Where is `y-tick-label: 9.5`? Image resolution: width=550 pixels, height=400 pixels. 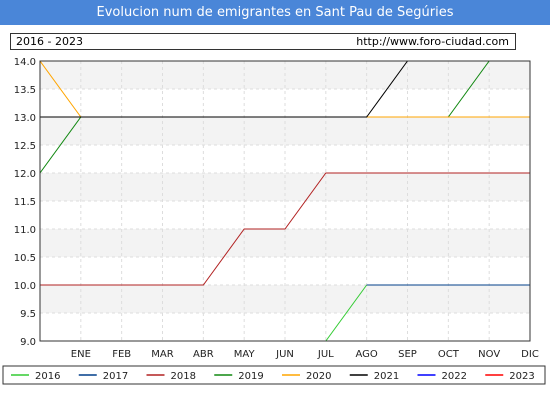
y-tick-label: 9.5 is located at coordinates (28, 314).